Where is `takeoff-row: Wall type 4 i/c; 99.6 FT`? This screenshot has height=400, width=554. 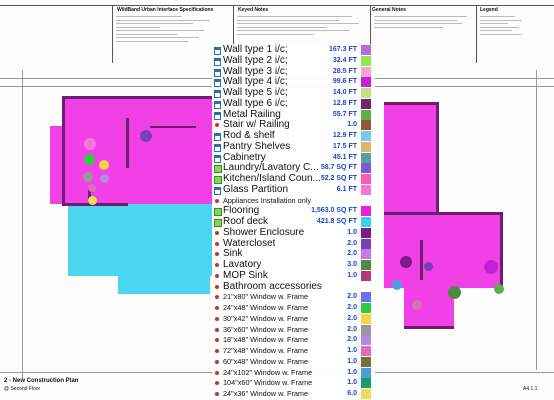 takeoff-row: Wall type 4 i/c; 99.6 FT is located at coordinates (293, 82).